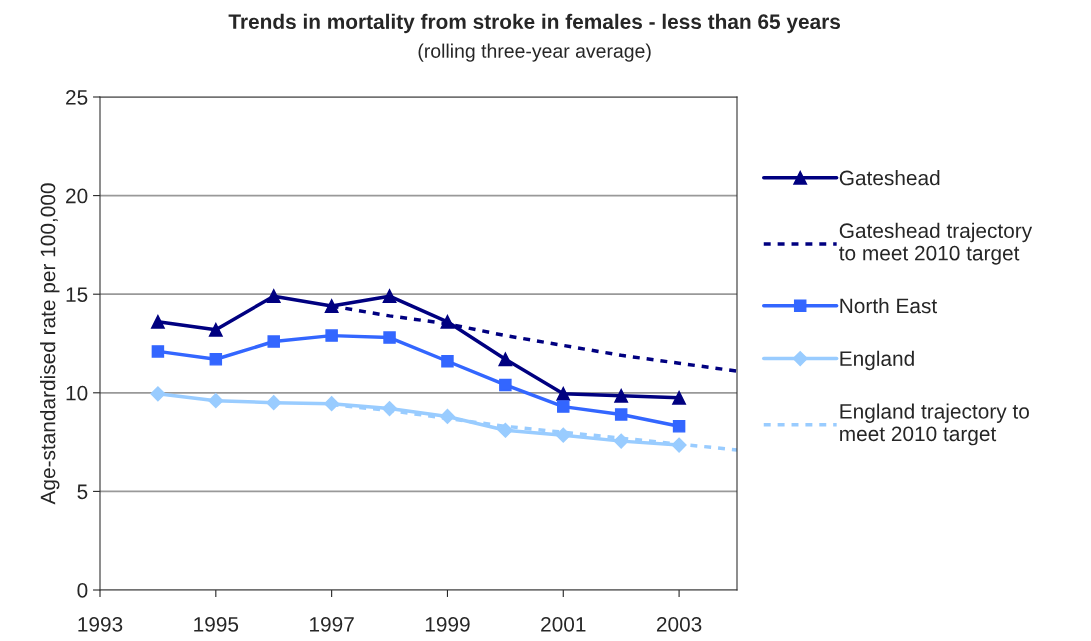 Image resolution: width=1091 pixels, height=641 pixels. I want to click on y-tick-label: 20, so click(77, 196).